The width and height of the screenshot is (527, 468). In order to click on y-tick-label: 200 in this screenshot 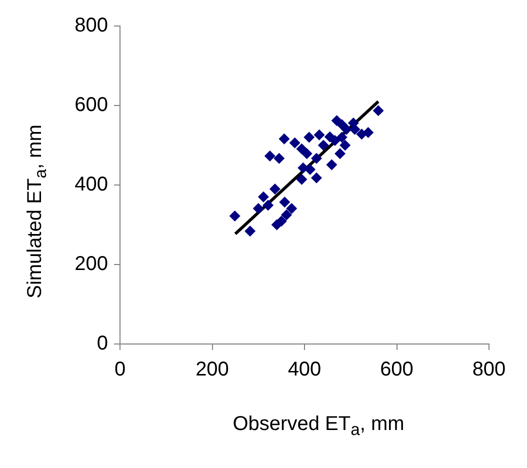, I will do `click(91, 264)`.